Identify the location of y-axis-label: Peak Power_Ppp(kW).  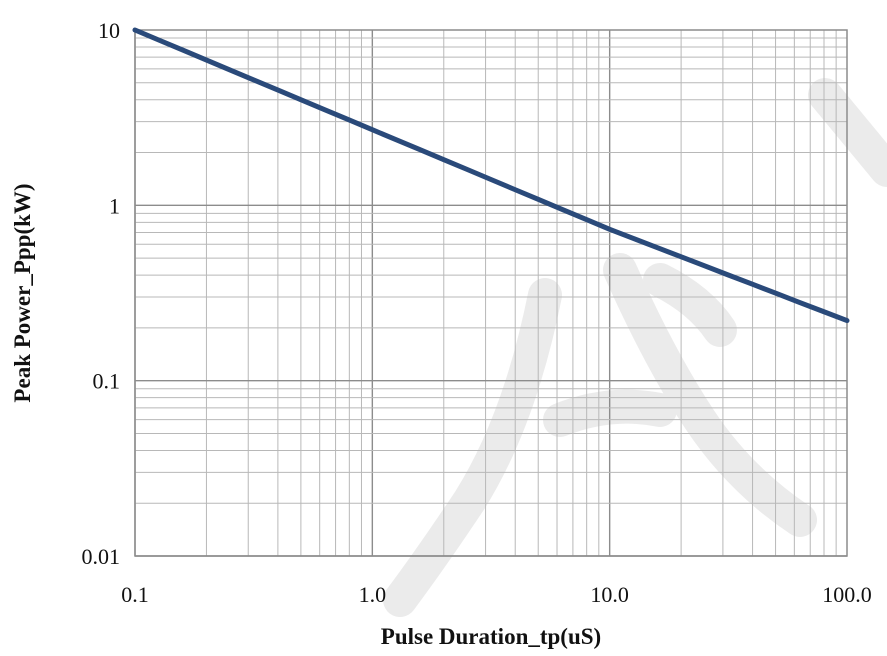
(22, 292).